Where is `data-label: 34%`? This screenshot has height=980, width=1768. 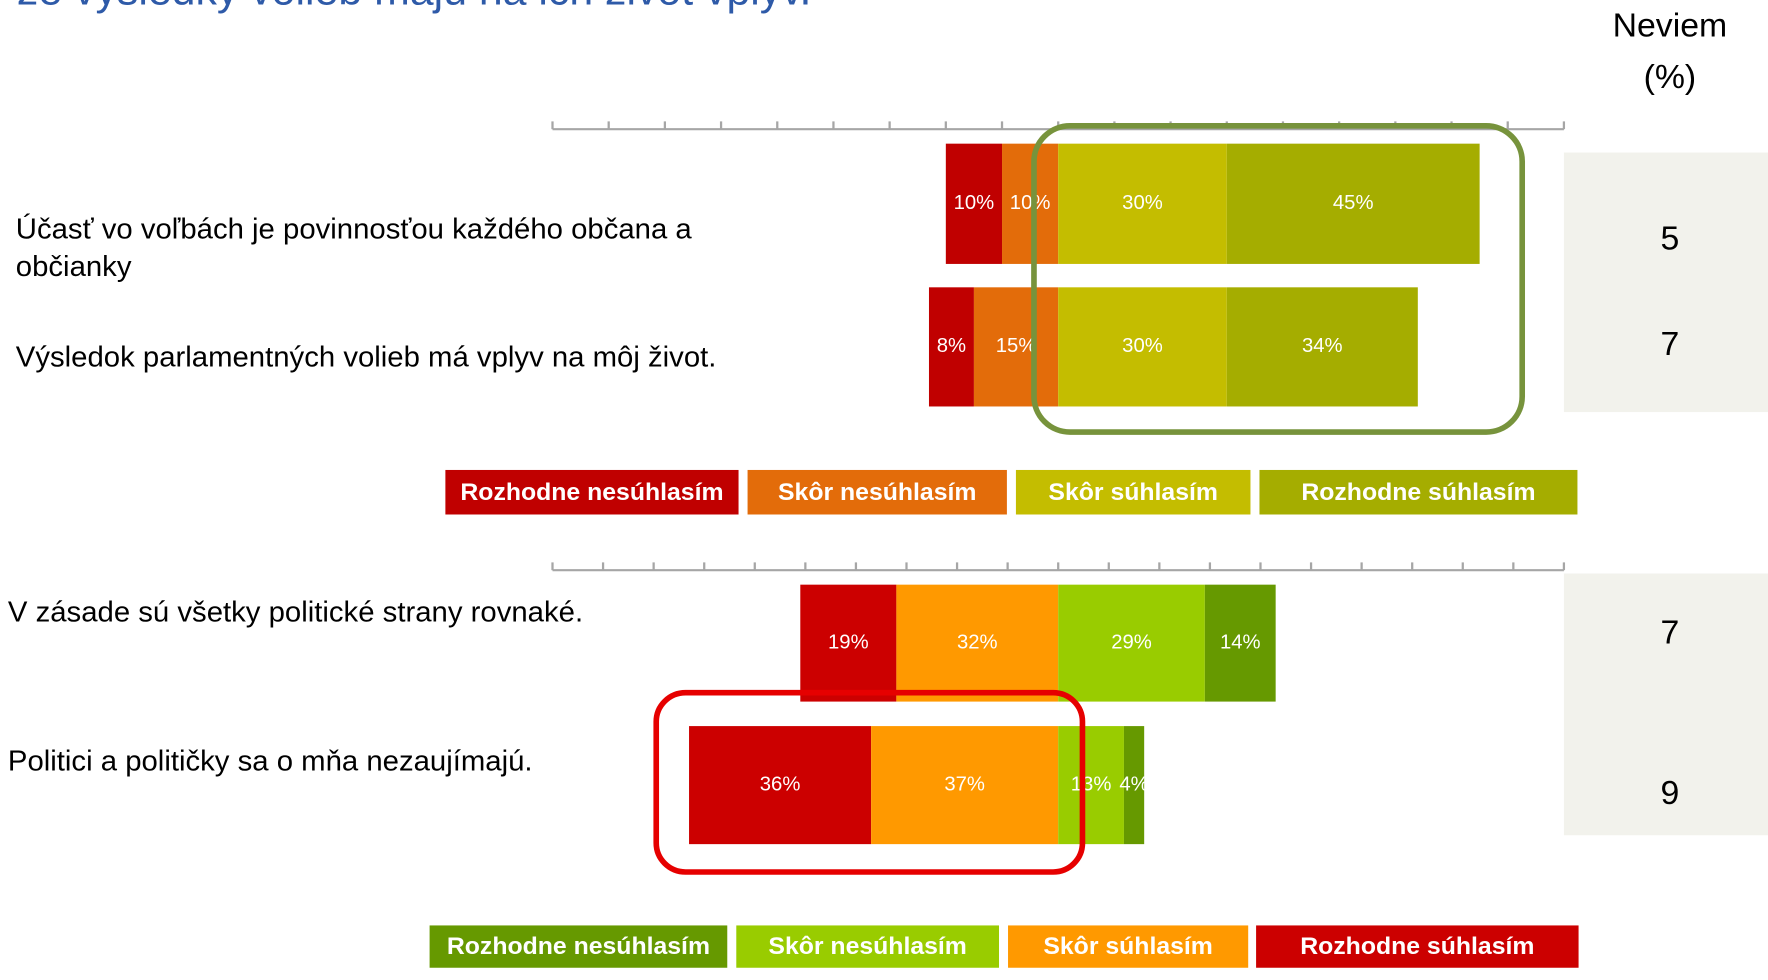 data-label: 34% is located at coordinates (1322, 346).